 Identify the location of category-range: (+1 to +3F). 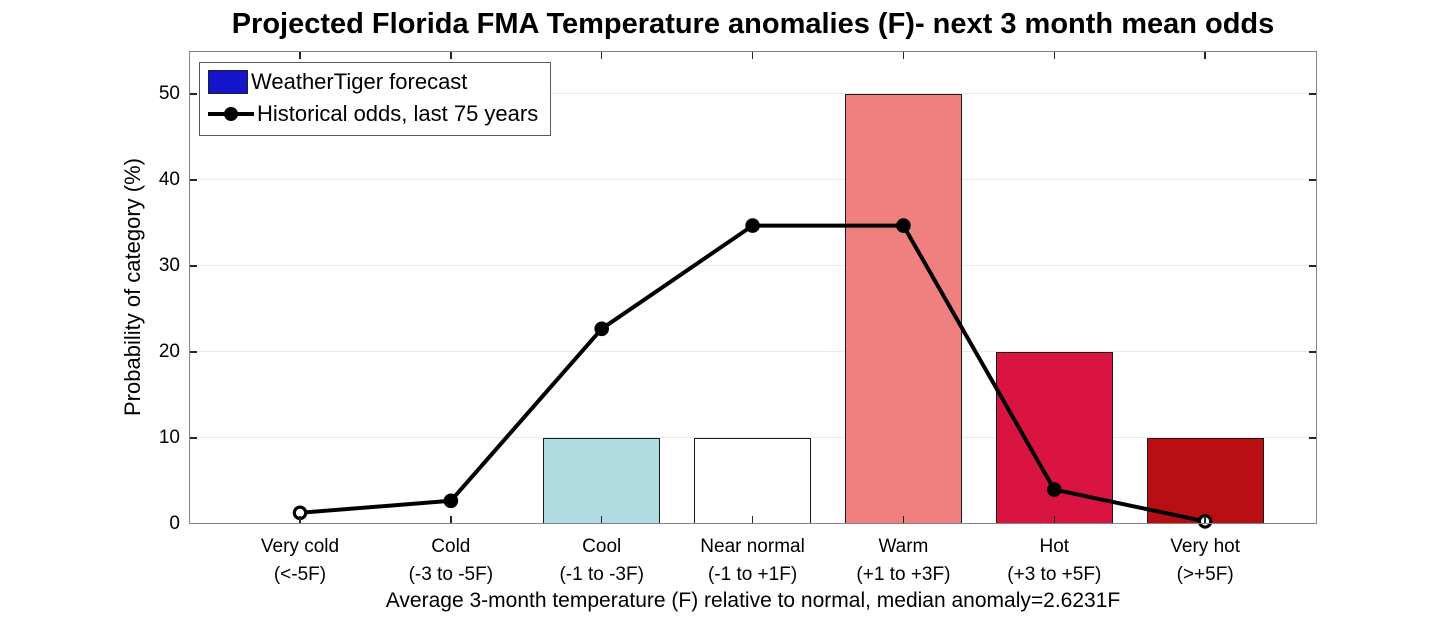
(903, 574).